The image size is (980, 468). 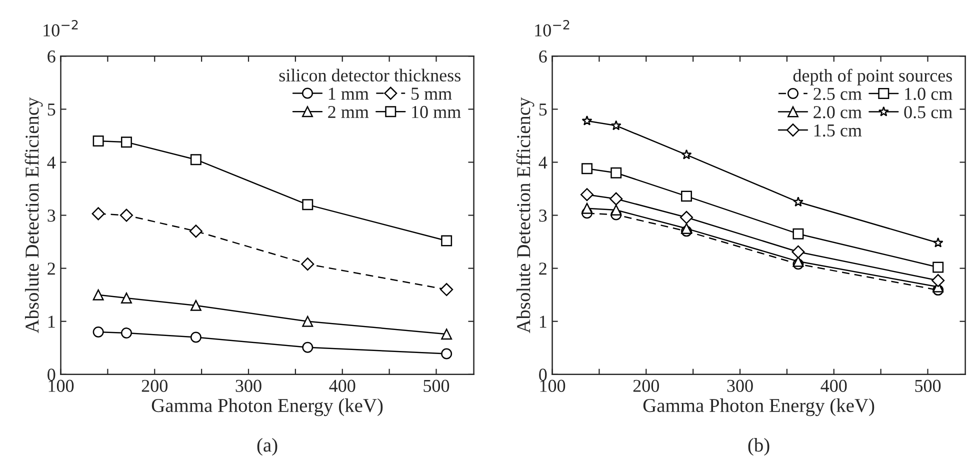 I want to click on legend-label: 2.5 cm, so click(x=838, y=94).